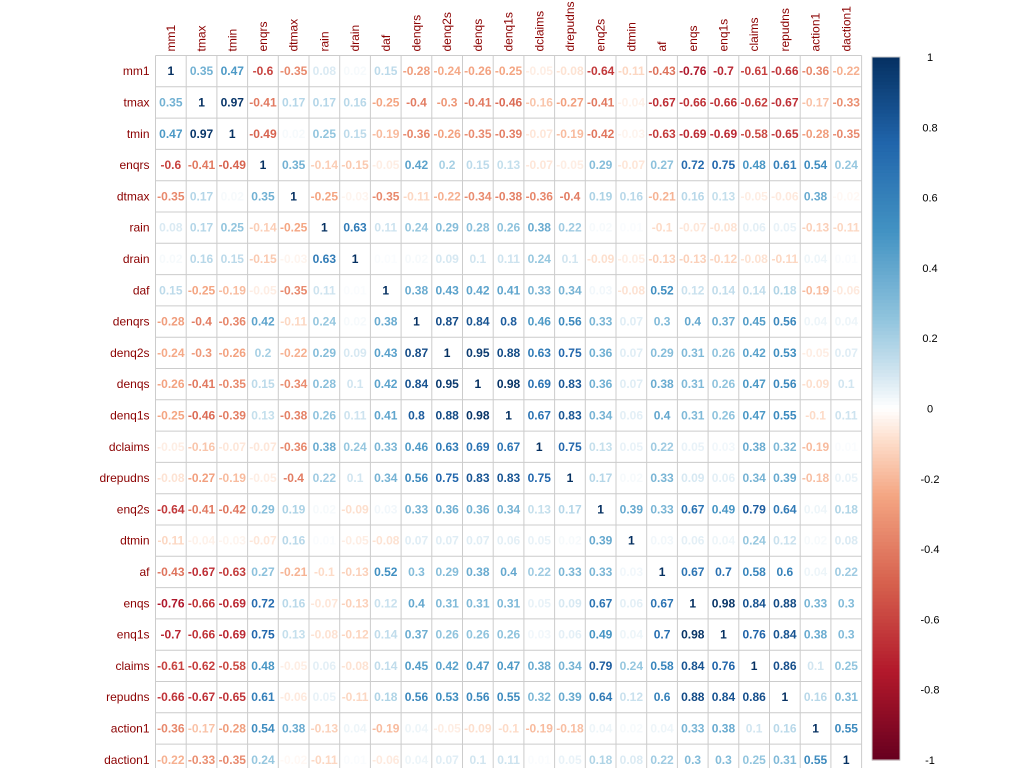 Image resolution: width=1024 pixels, height=768 pixels. I want to click on cell-value: -0.11, so click(846, 228).